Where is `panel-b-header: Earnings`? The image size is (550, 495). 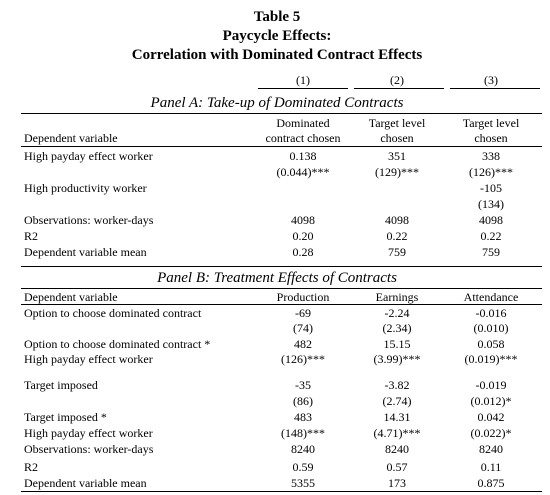
panel-b-header: Earnings is located at coordinates (397, 297).